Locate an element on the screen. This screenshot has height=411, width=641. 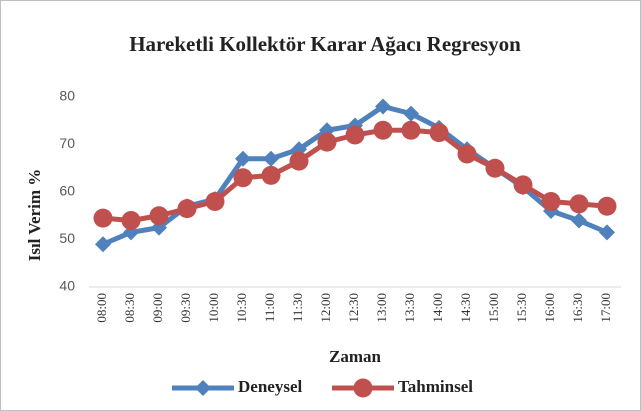
x-tick-label: 11:00 is located at coordinates (269, 307).